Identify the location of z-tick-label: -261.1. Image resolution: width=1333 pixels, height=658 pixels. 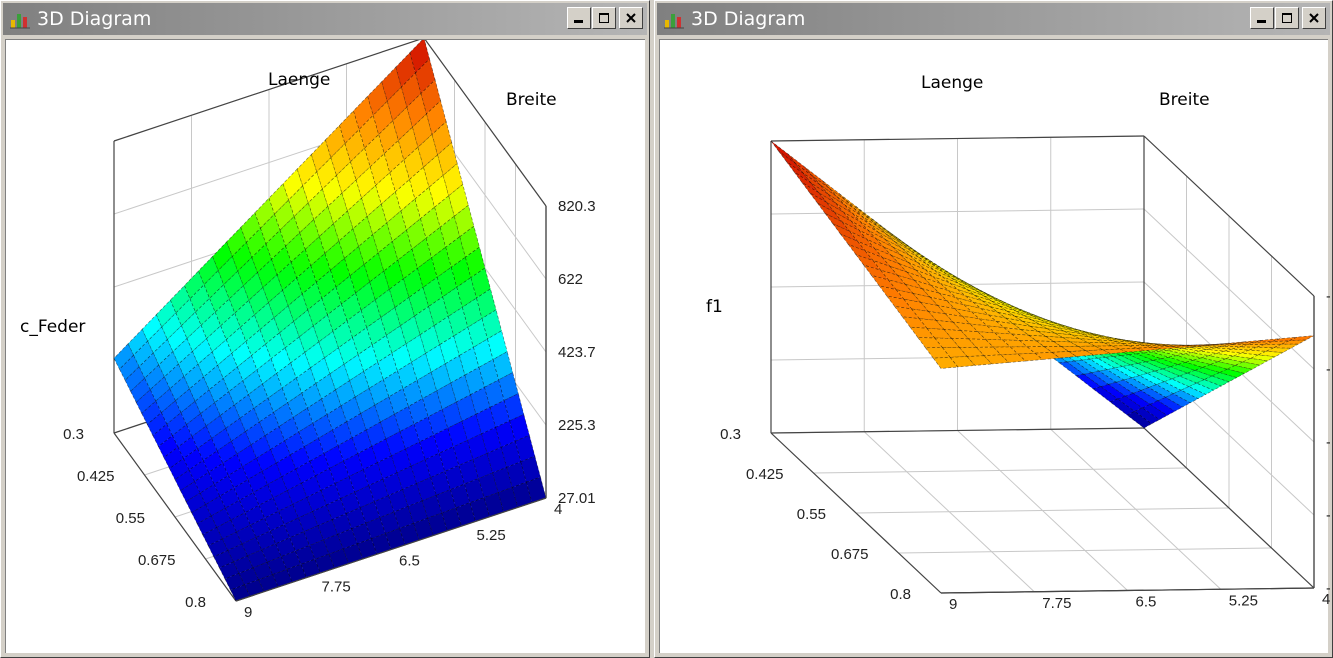
(1328, 588).